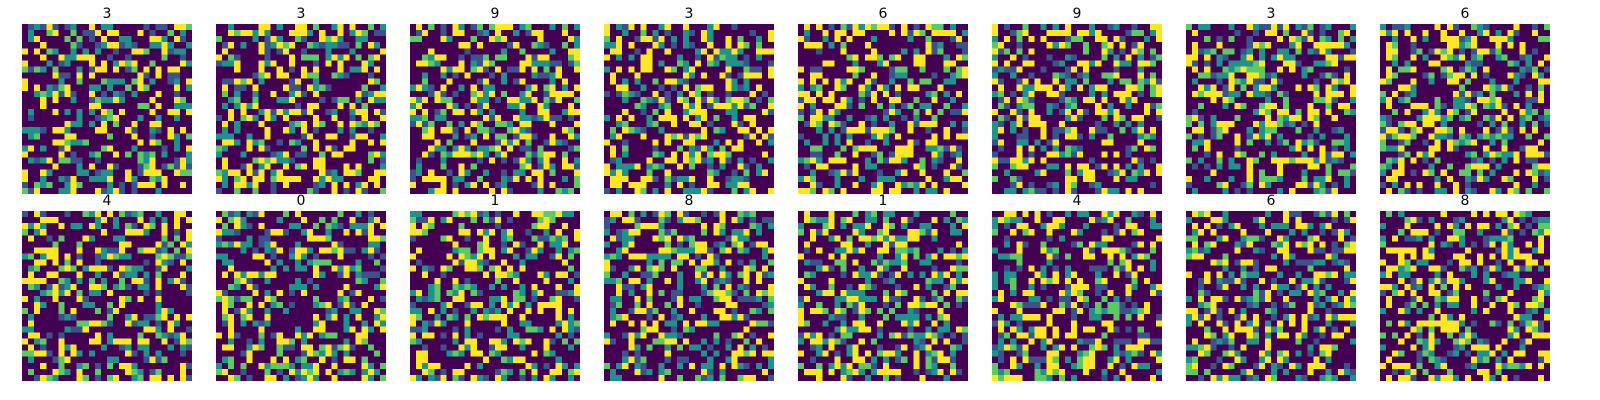  Describe the element at coordinates (883, 14) in the screenshot. I see `subplot-title: 6` at that location.